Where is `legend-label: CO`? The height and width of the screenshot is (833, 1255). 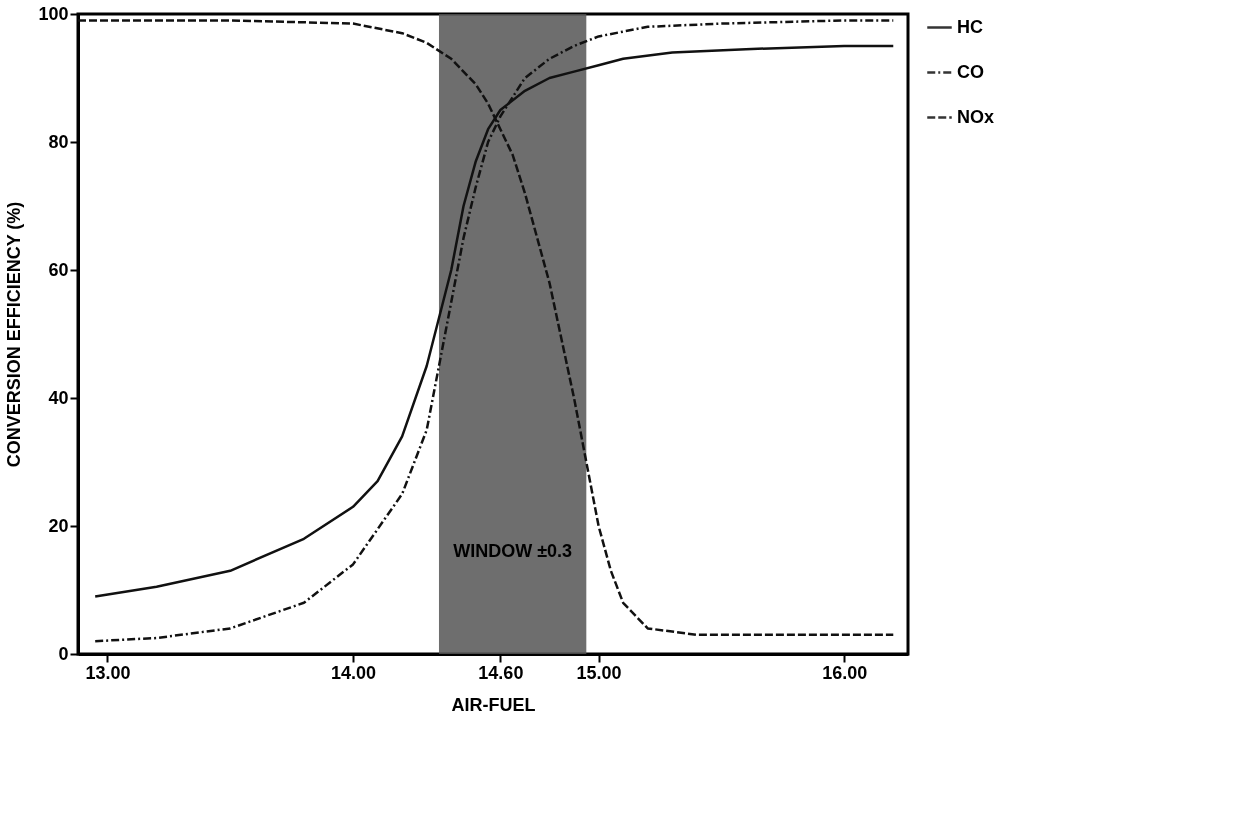 legend-label: CO is located at coordinates (970, 71).